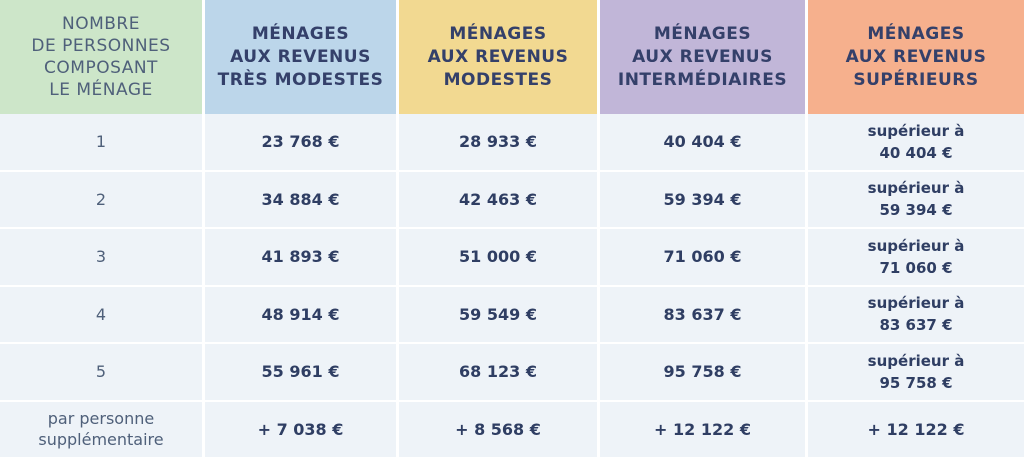  What do you see at coordinates (299, 430) in the screenshot?
I see `cell-very-modest-extra: + 7 038 €` at bounding box center [299, 430].